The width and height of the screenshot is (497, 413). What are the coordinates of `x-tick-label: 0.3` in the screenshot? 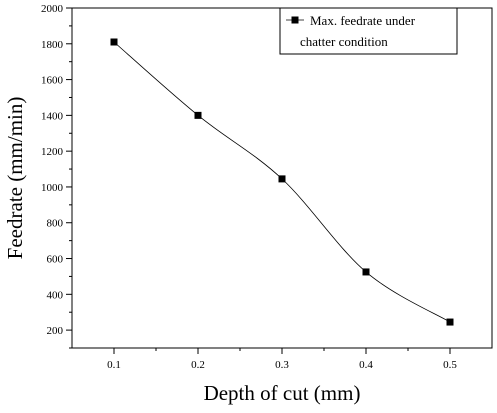 It's located at (282, 365).